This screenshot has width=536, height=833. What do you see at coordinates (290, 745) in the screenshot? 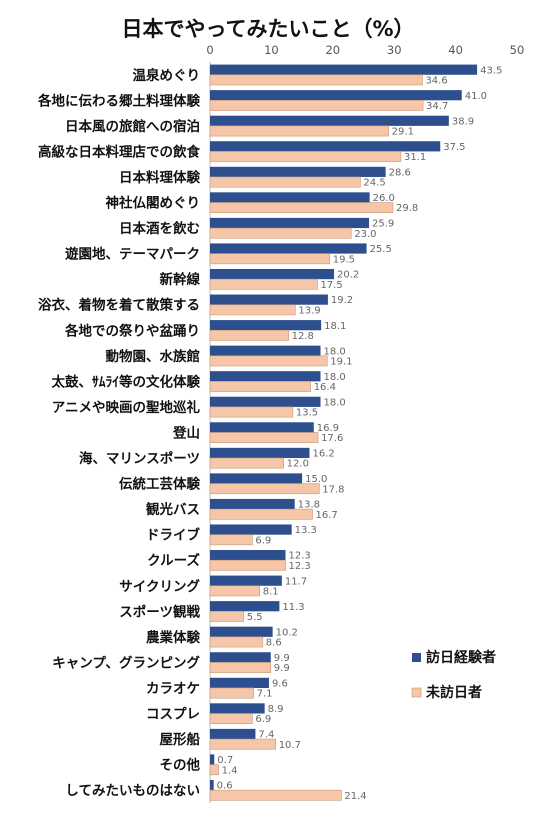
I see `value-label-not-visited: 10.7` at bounding box center [290, 745].